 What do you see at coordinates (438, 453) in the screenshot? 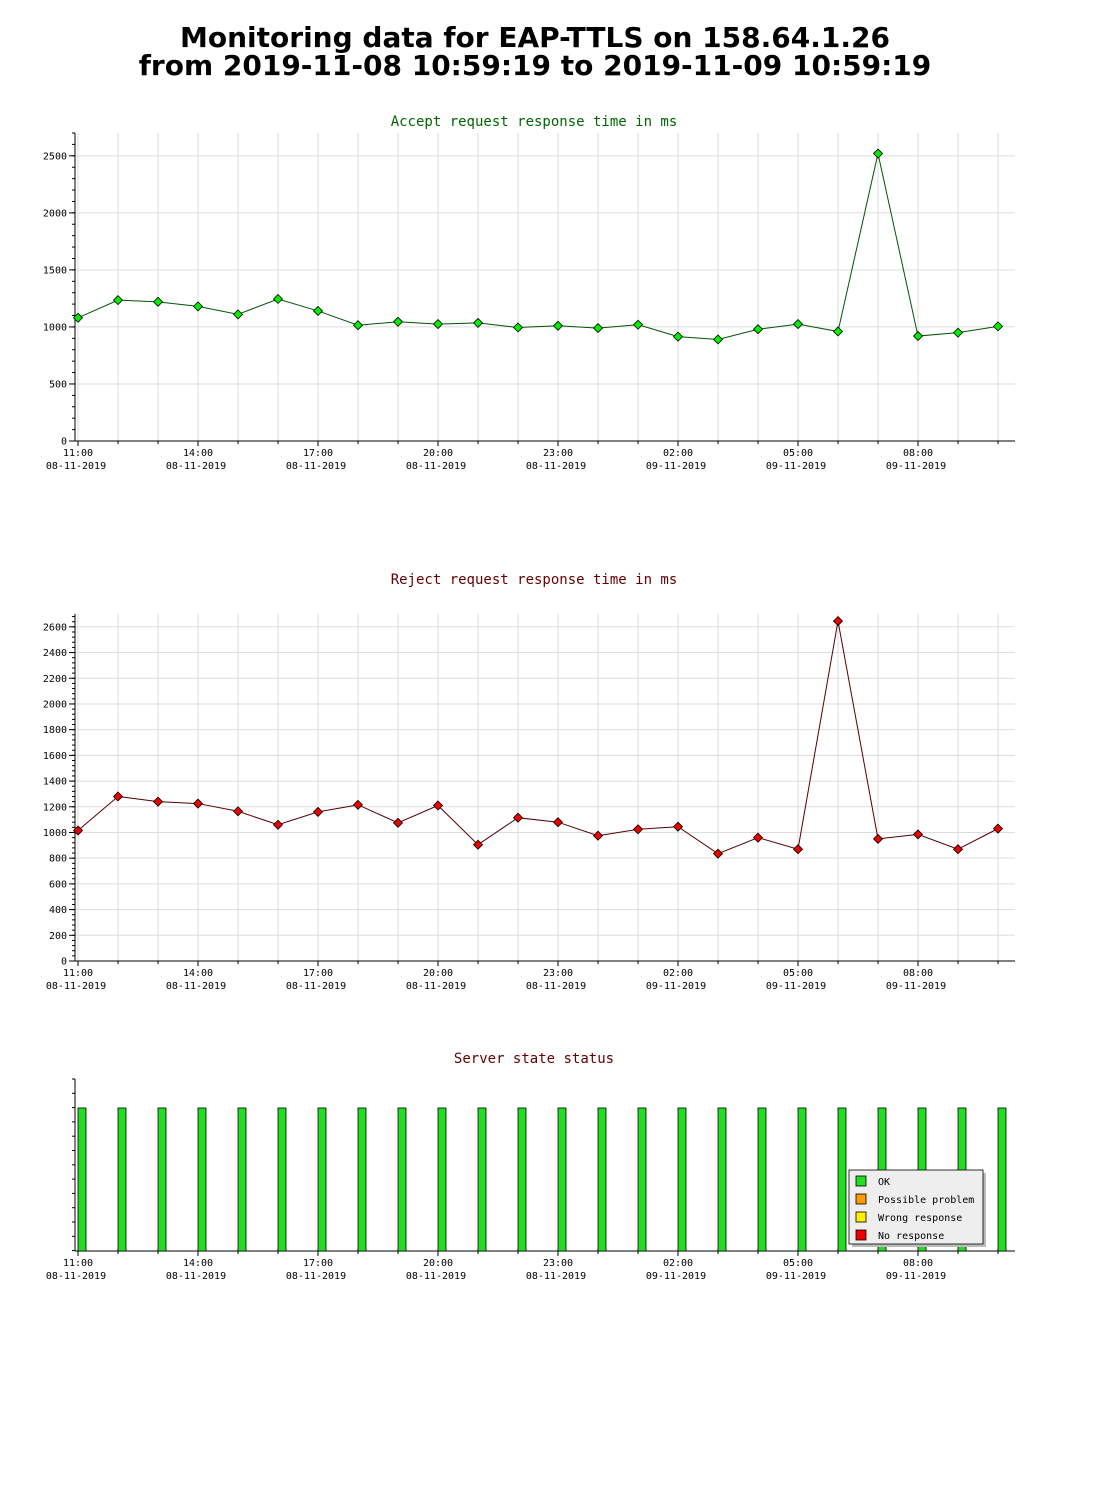
I see `accept-x-tick-time: 20:00` at bounding box center [438, 453].